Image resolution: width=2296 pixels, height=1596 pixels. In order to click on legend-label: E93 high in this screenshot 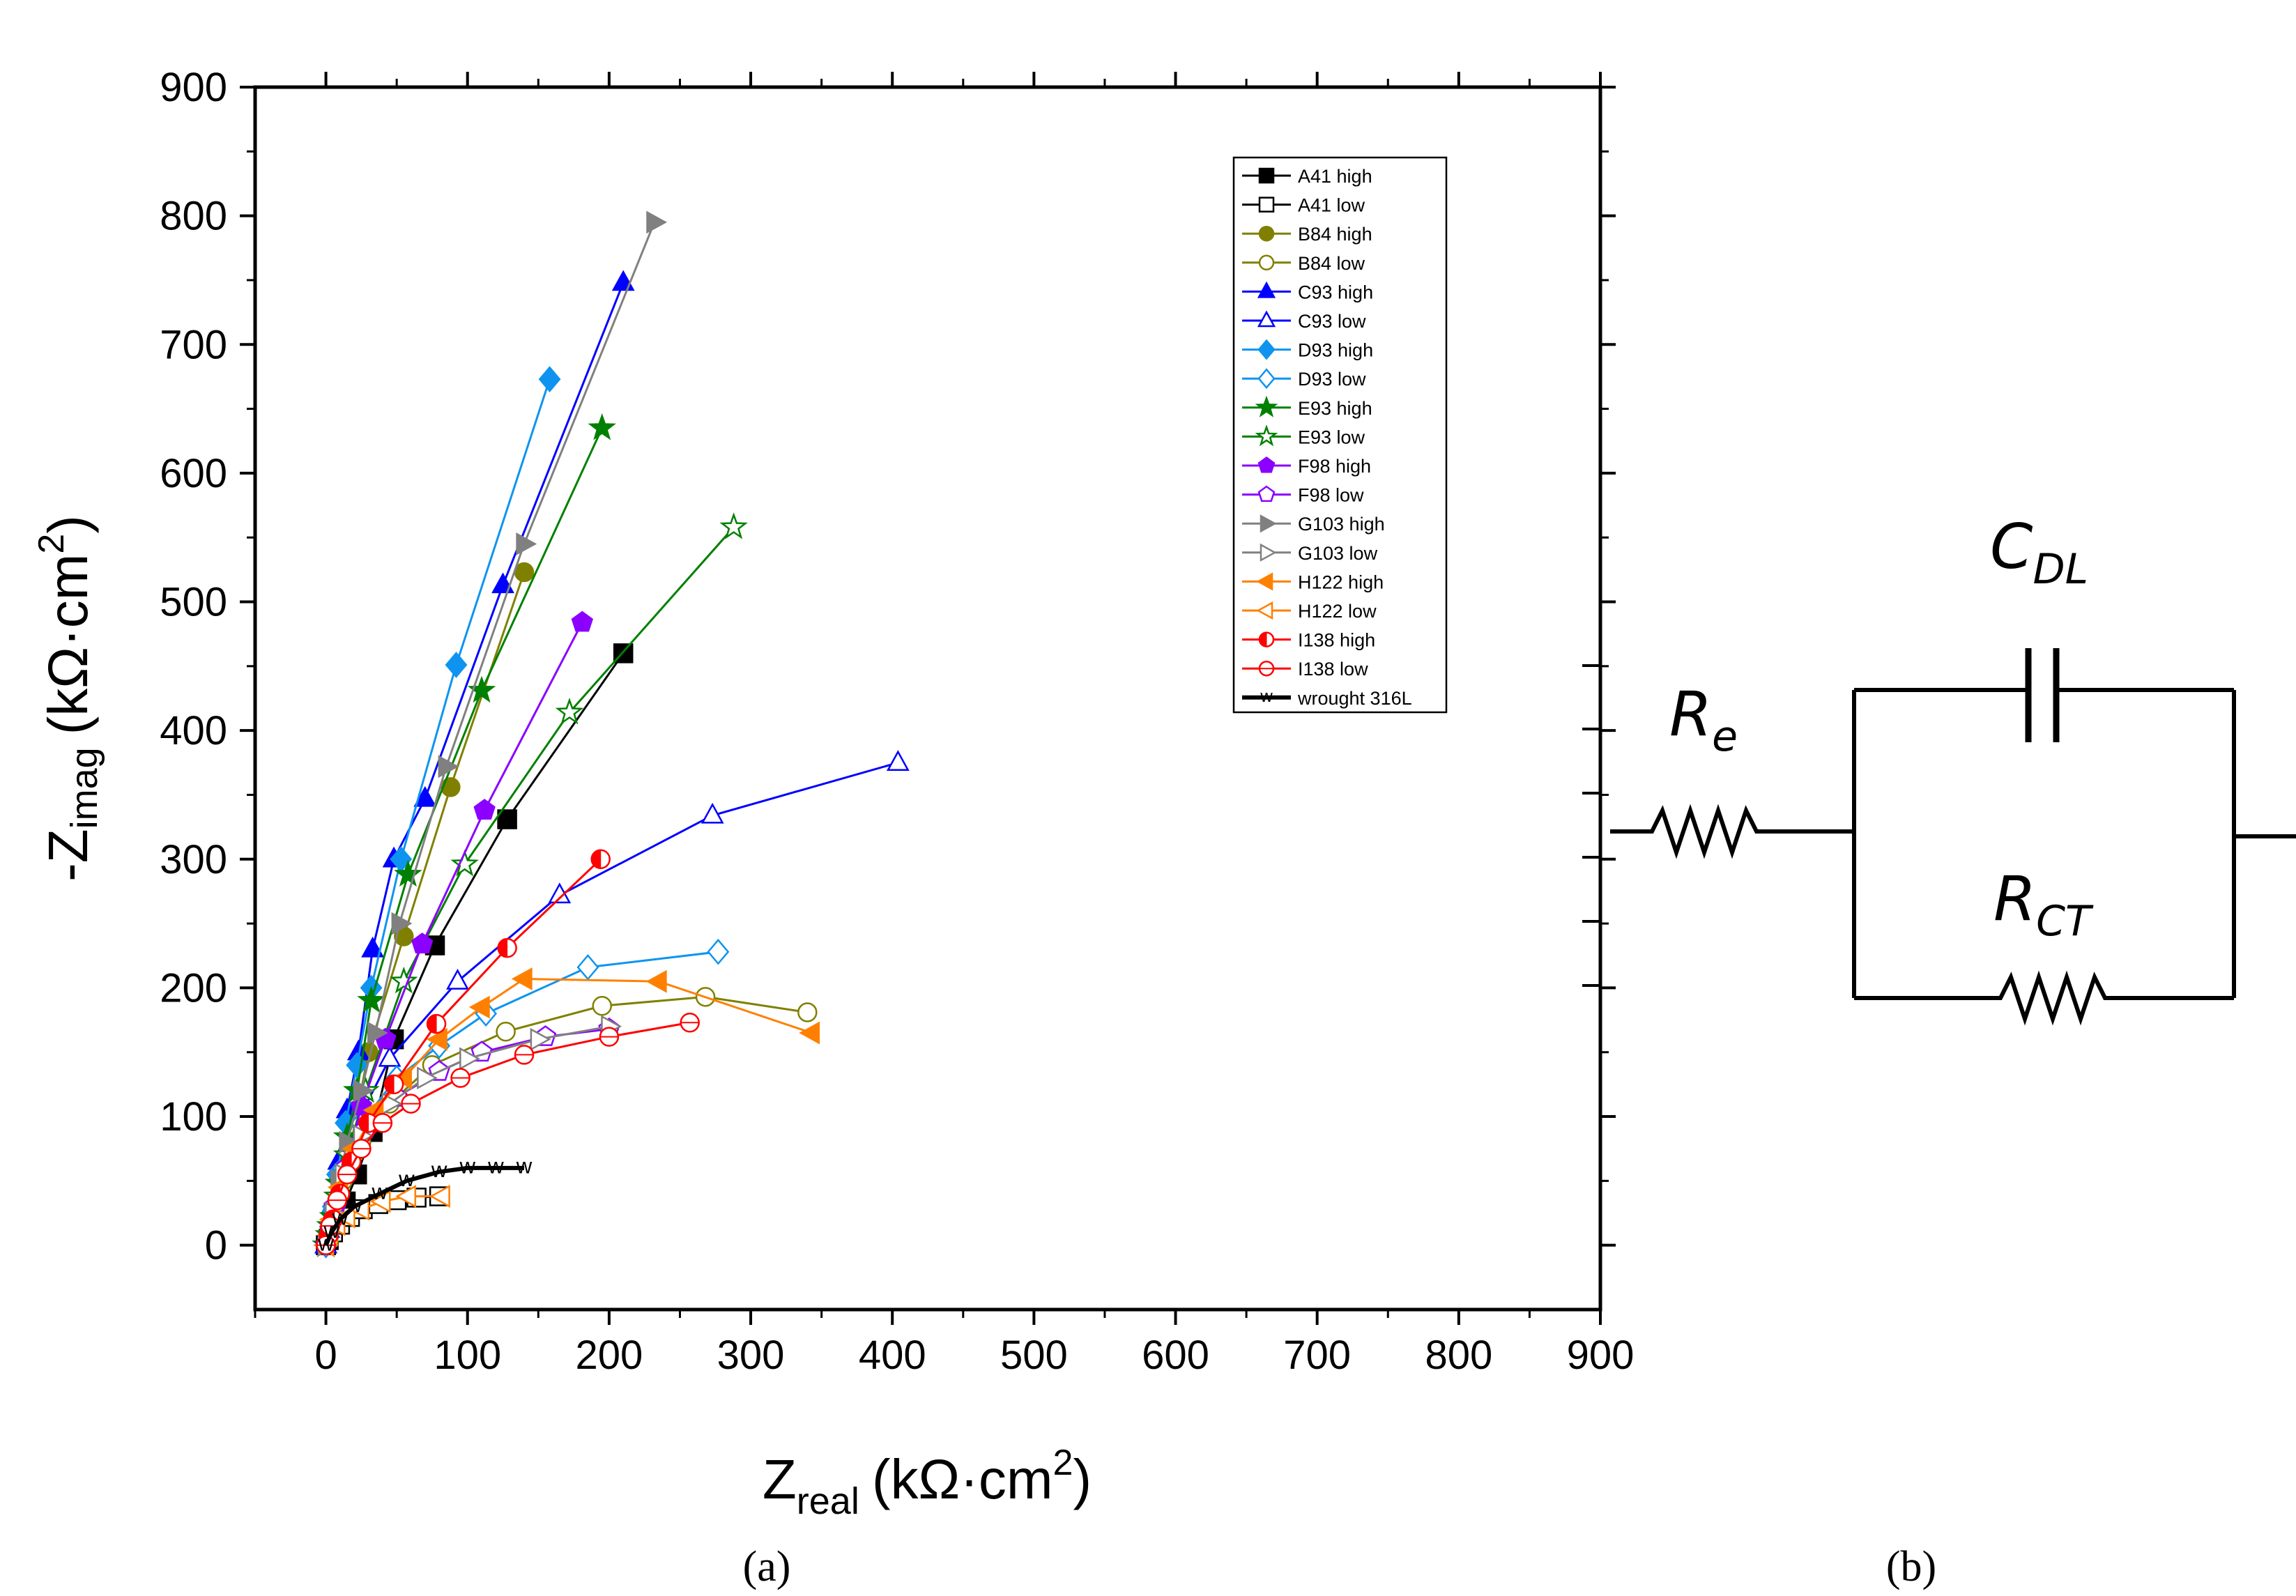, I will do `click(1335, 408)`.